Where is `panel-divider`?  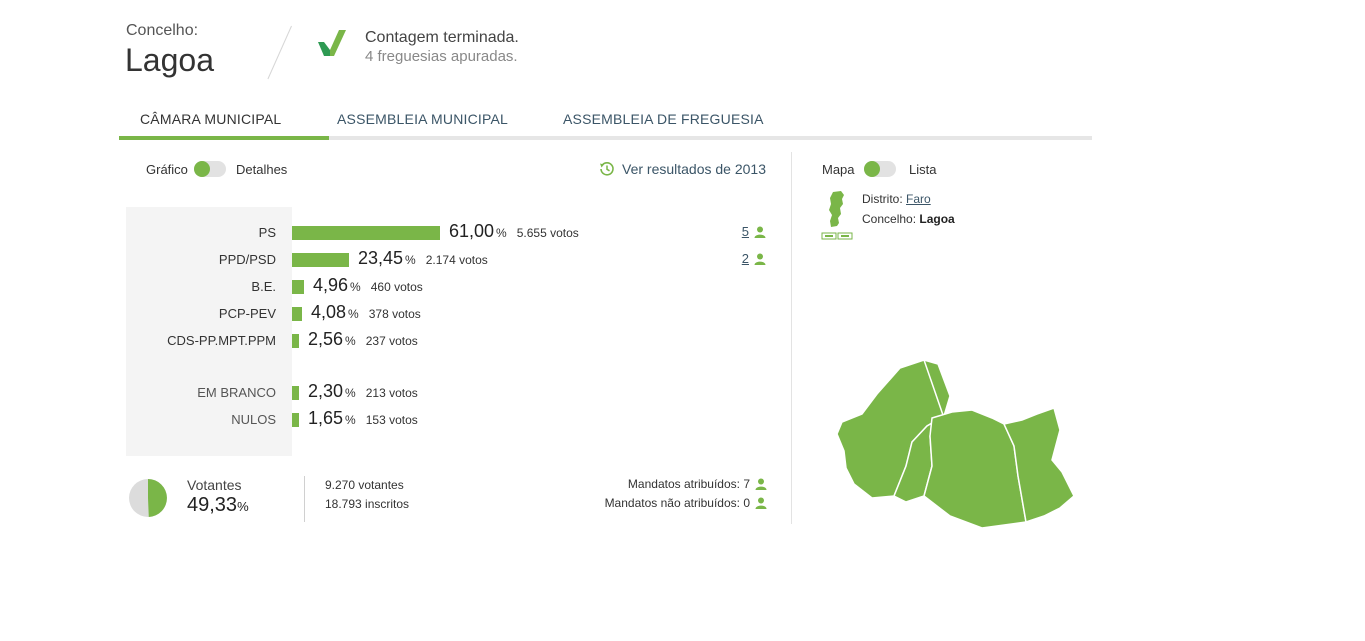 panel-divider is located at coordinates (791, 338).